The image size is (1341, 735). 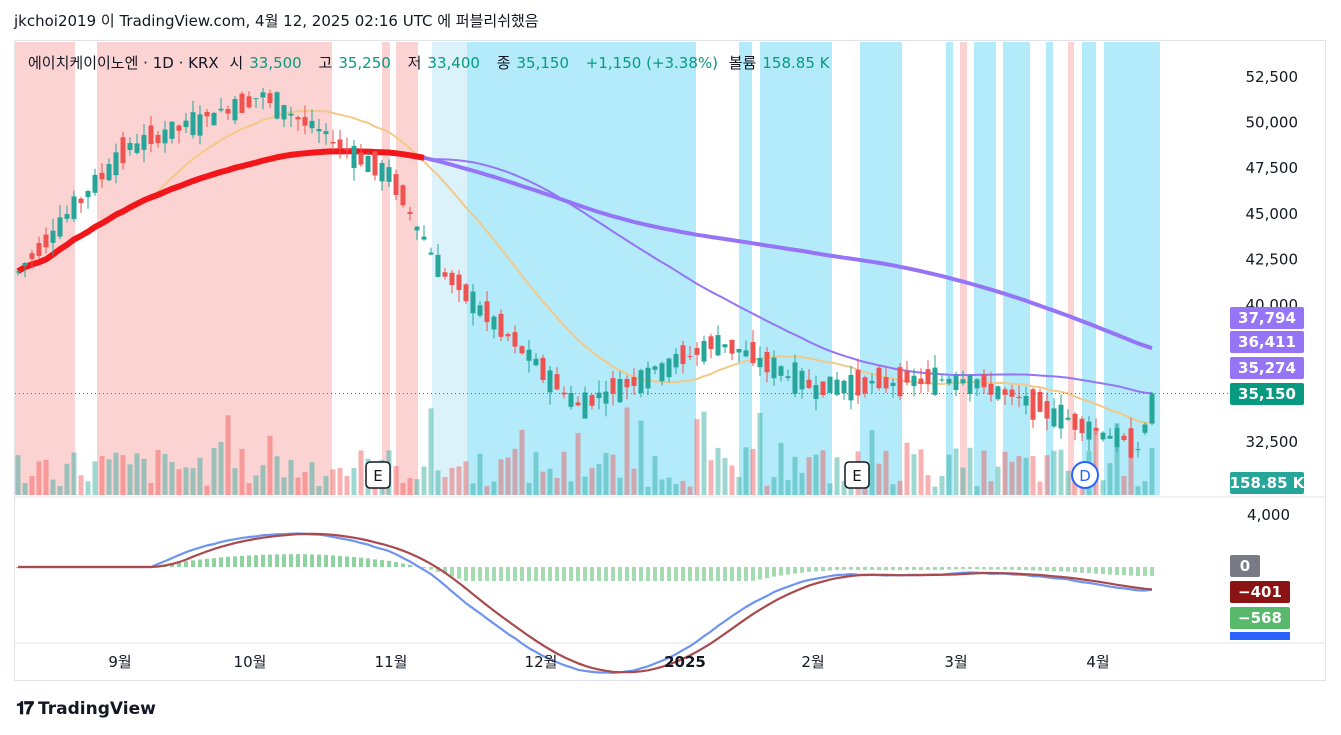 I want to click on price-badge-bg, so click(x=1267, y=394).